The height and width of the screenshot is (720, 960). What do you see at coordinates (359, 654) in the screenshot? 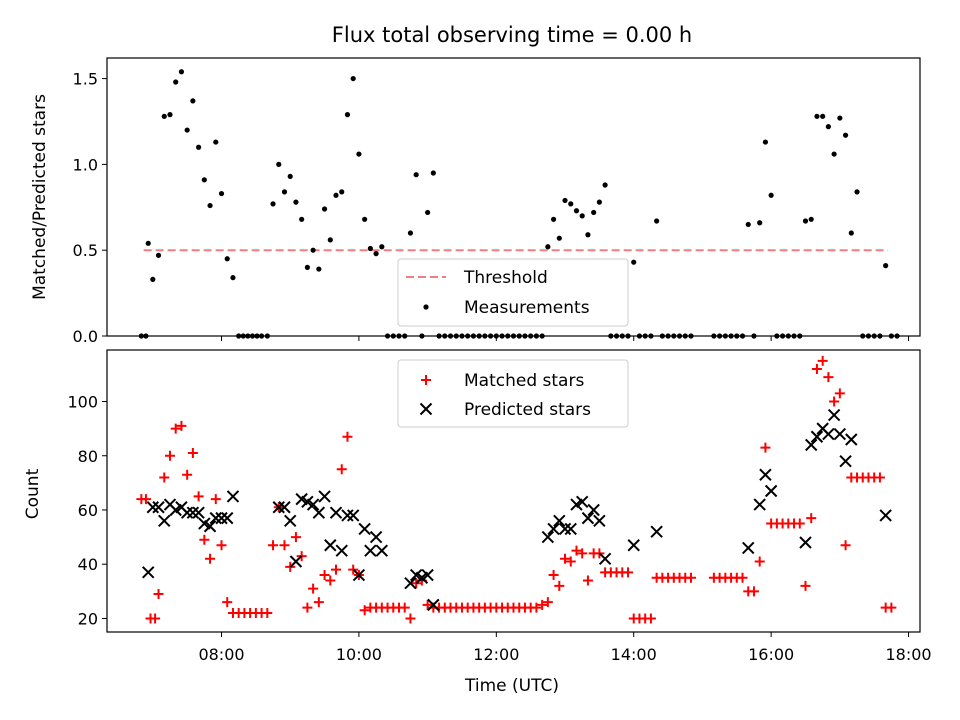
I see `x-tick-label: 10:00` at bounding box center [359, 654].